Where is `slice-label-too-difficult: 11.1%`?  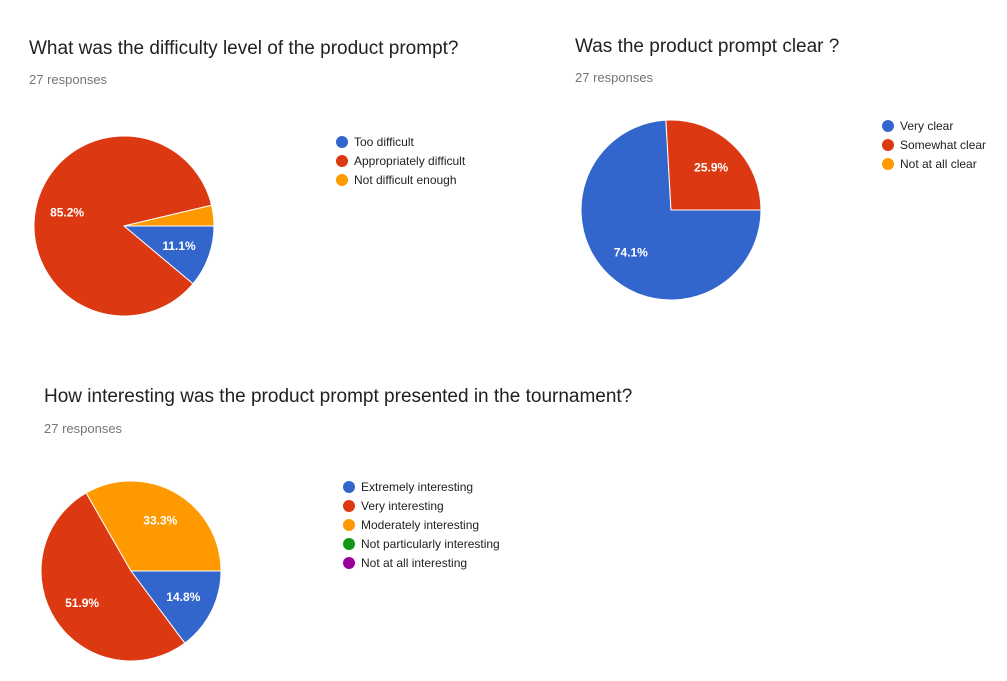 slice-label-too-difficult: 11.1% is located at coordinates (179, 246).